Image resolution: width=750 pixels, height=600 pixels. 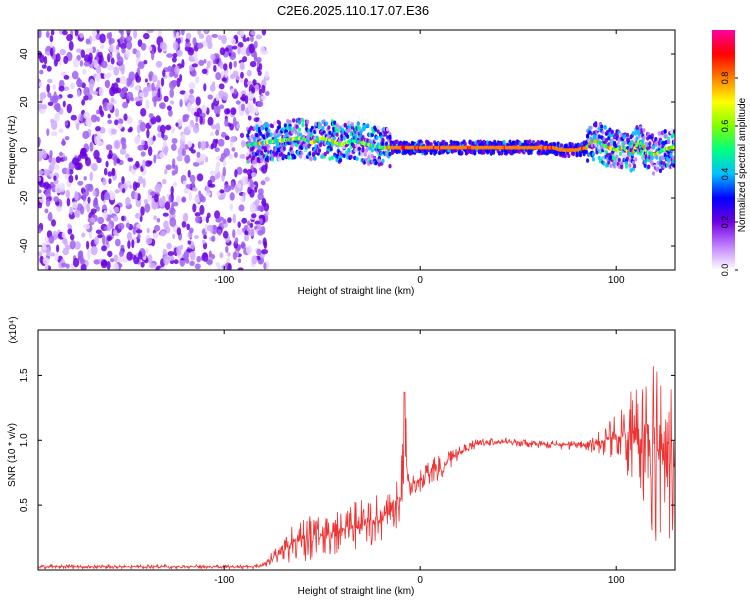 What do you see at coordinates (460, 146) in the screenshot?
I see `spectrogram-signal` at bounding box center [460, 146].